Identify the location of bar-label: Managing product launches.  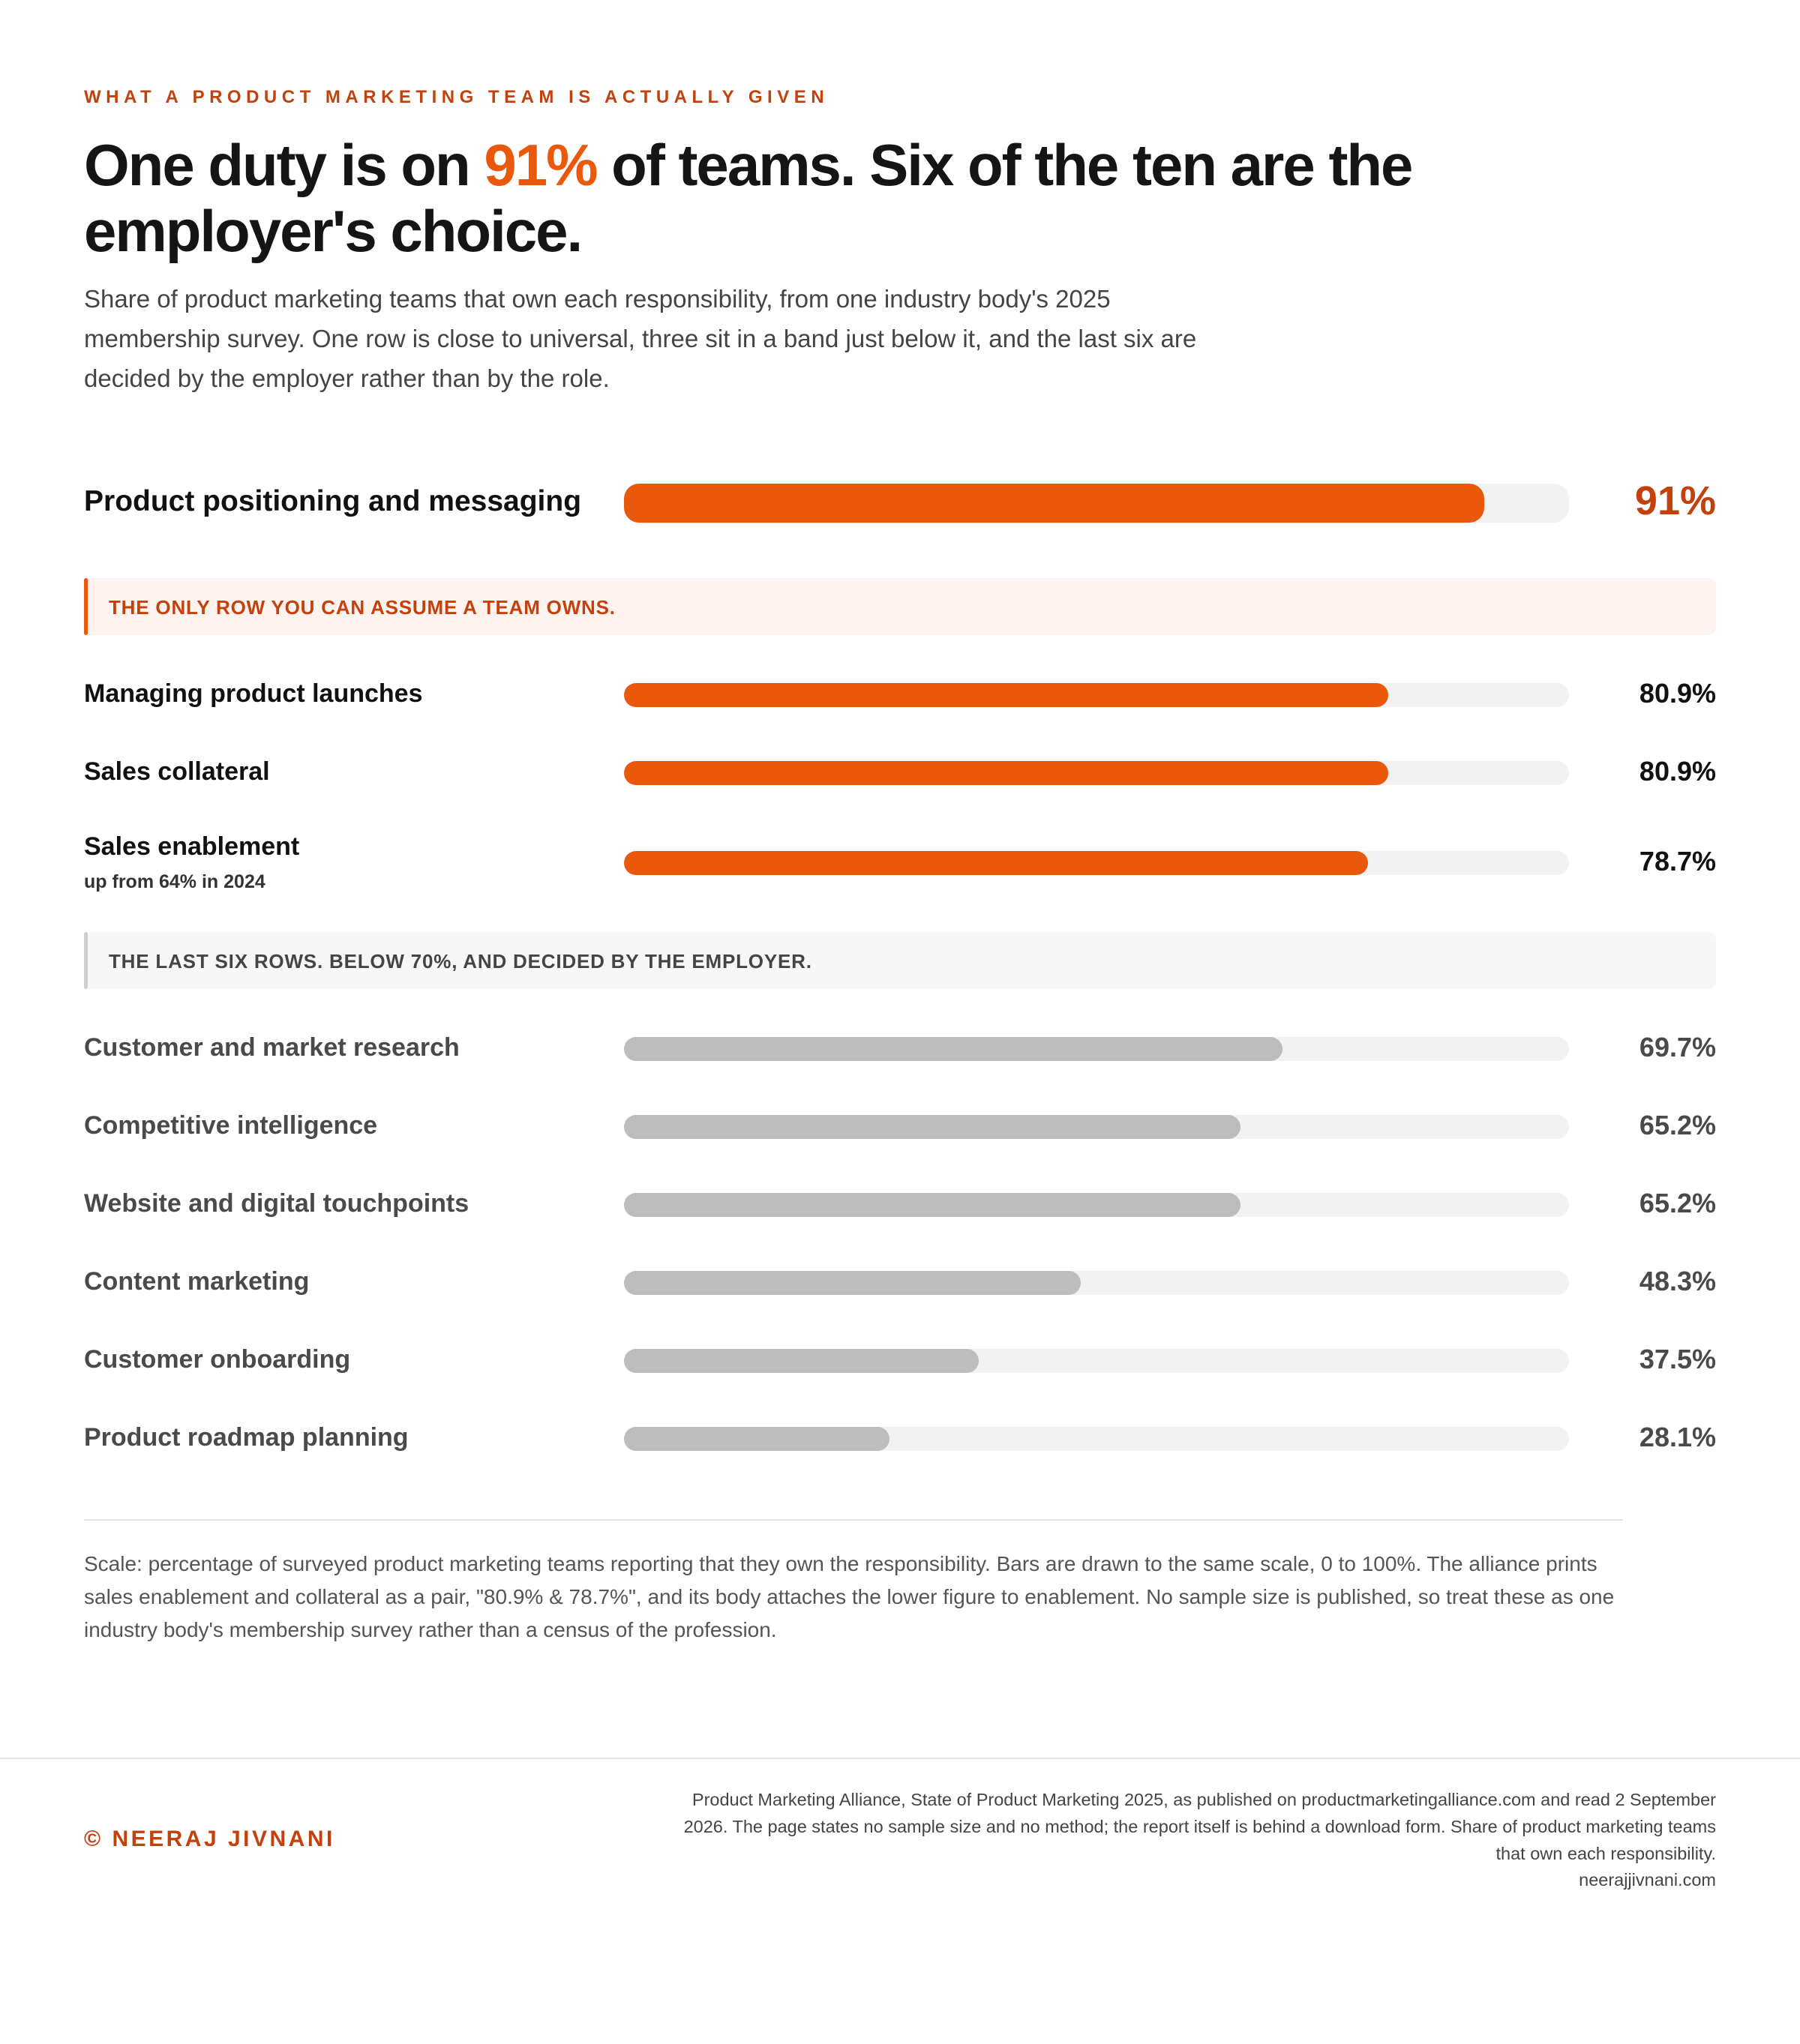
(253, 694).